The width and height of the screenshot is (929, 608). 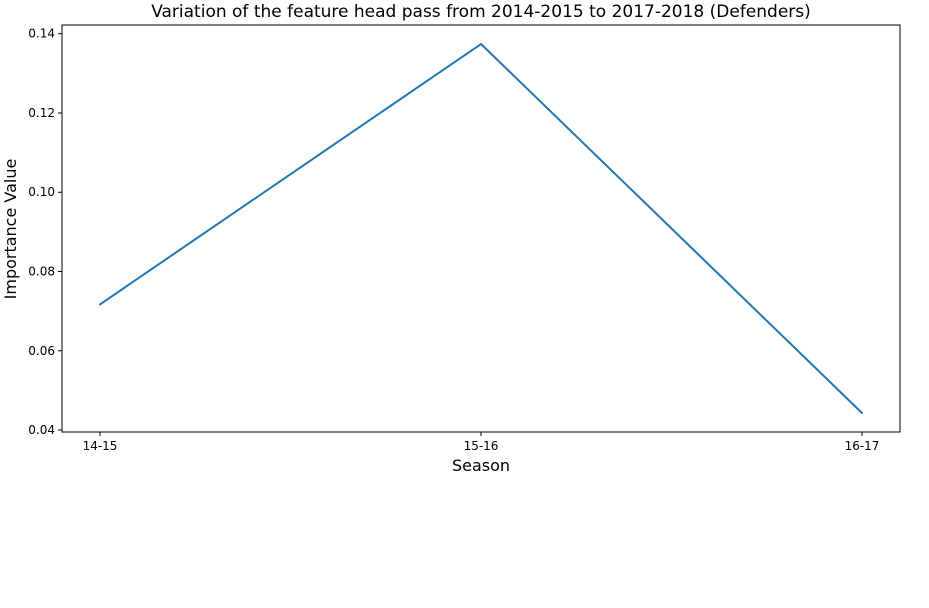 I want to click on x-tick-label: 16-17, so click(x=862, y=446).